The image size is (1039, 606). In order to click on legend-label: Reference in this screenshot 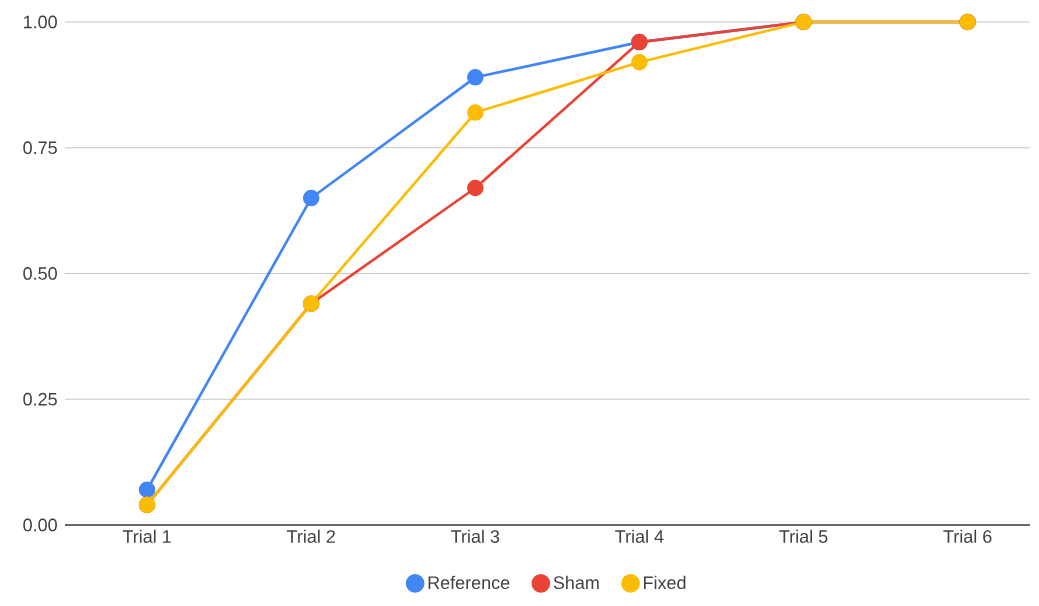, I will do `click(469, 582)`.